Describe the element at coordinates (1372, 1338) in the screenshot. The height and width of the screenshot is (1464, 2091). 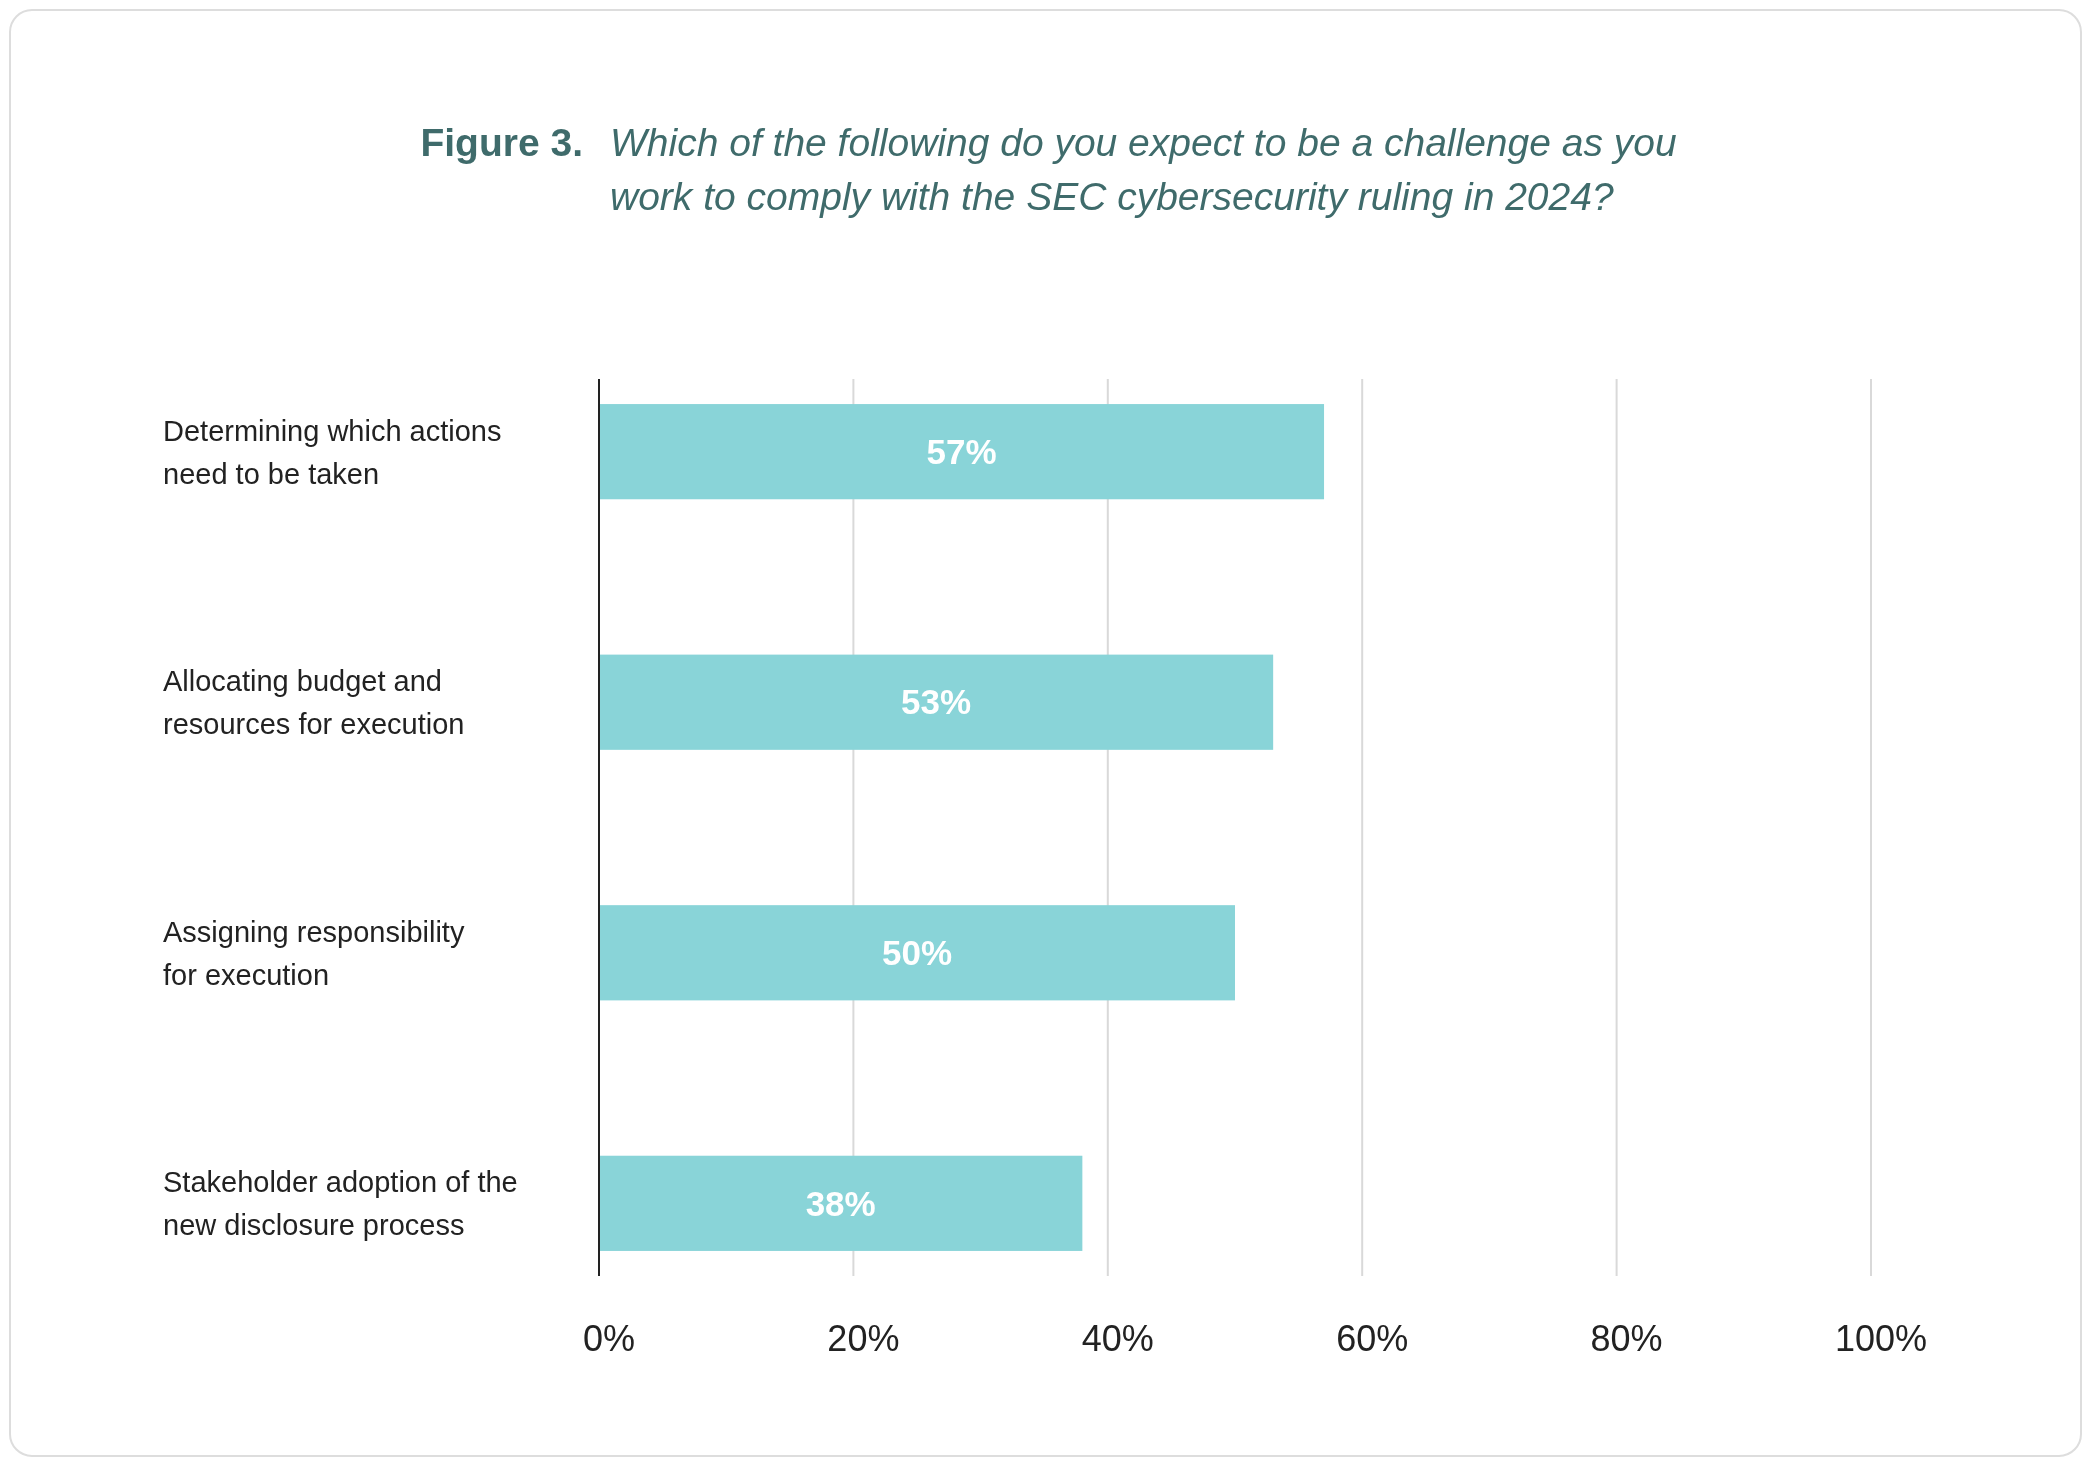
I see `x-tick-label: 60%` at that location.